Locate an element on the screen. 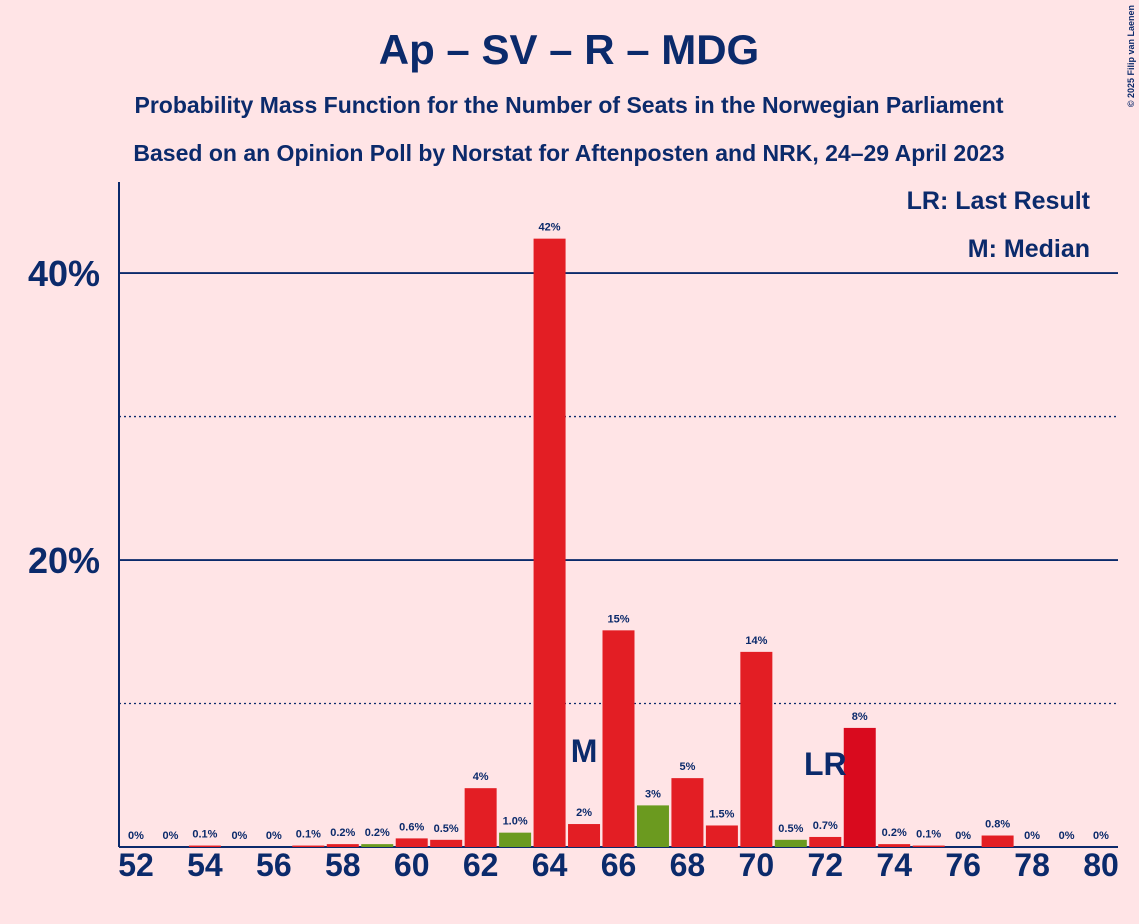  data-label: 1.5% is located at coordinates (721, 814).